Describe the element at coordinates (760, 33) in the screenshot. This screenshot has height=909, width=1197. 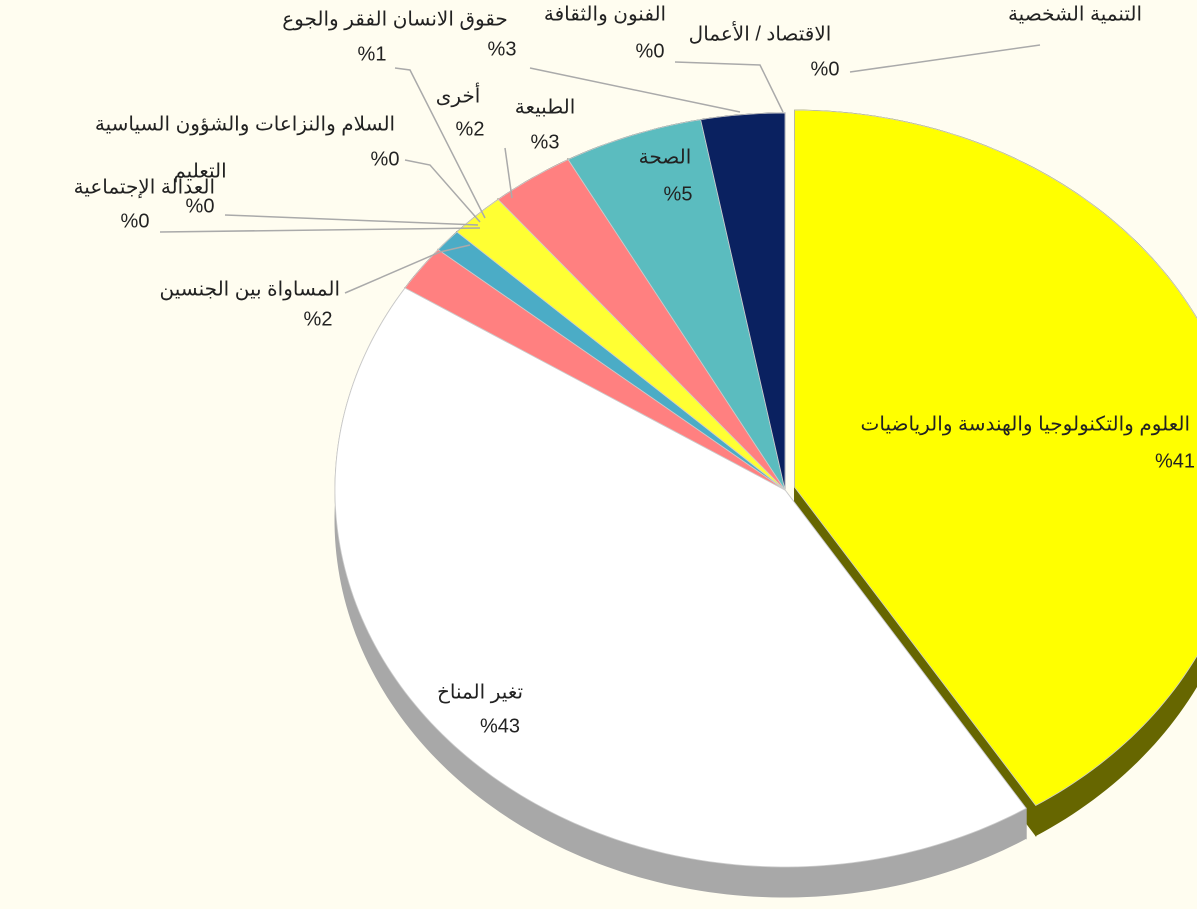
I see `slice-label: الاقتصاد / الأعمال` at that location.